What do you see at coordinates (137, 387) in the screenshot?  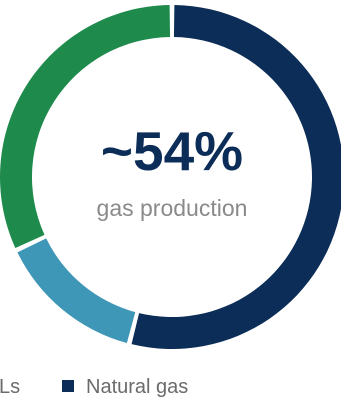 I see `legend-label-natural-gas: Natural gas` at bounding box center [137, 387].